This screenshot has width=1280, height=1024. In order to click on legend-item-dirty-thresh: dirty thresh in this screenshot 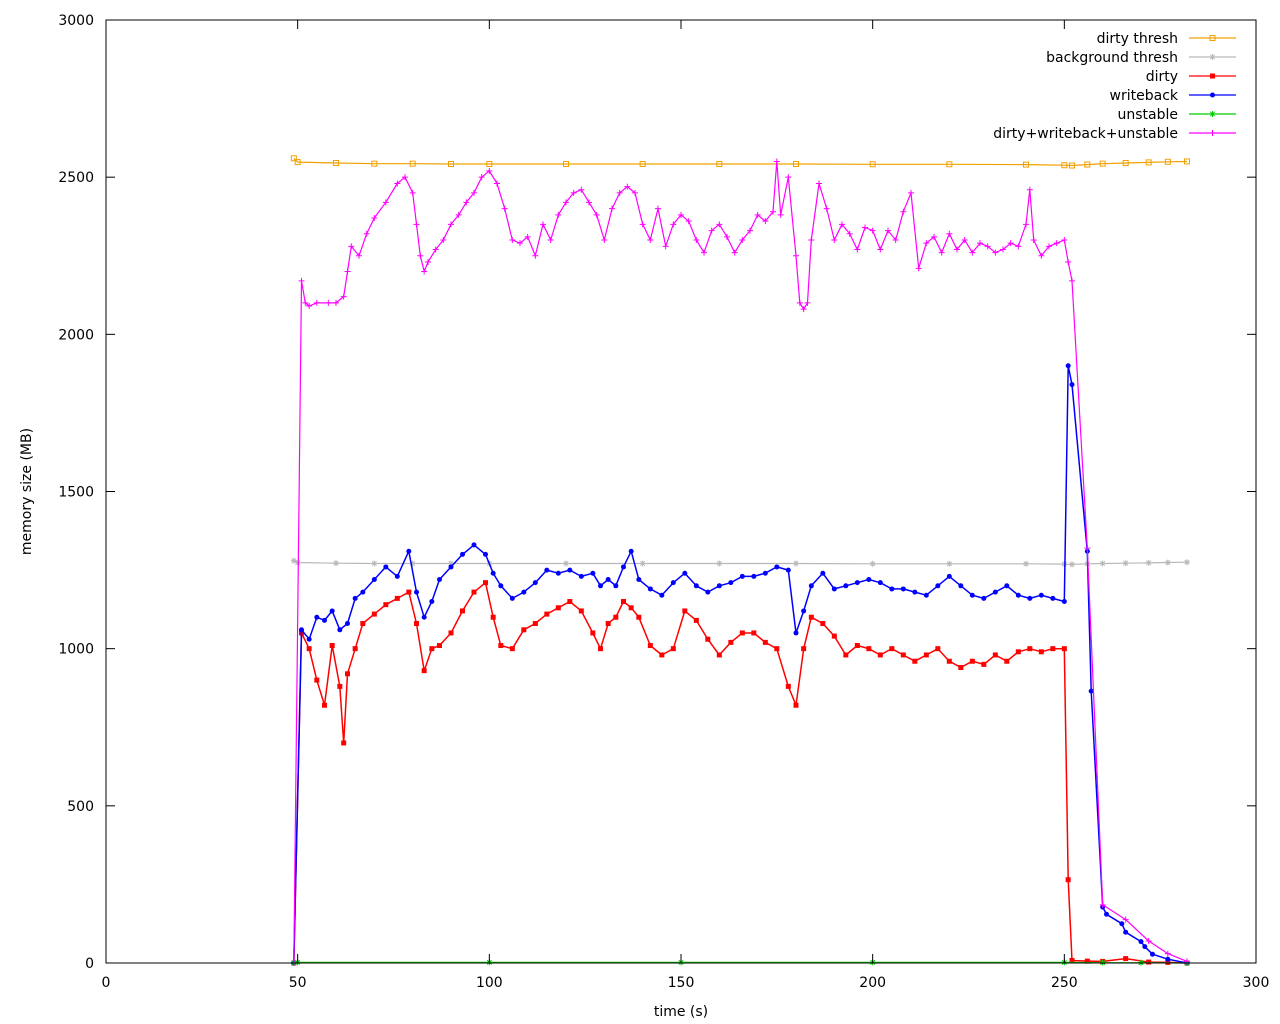, I will do `click(1166, 39)`.